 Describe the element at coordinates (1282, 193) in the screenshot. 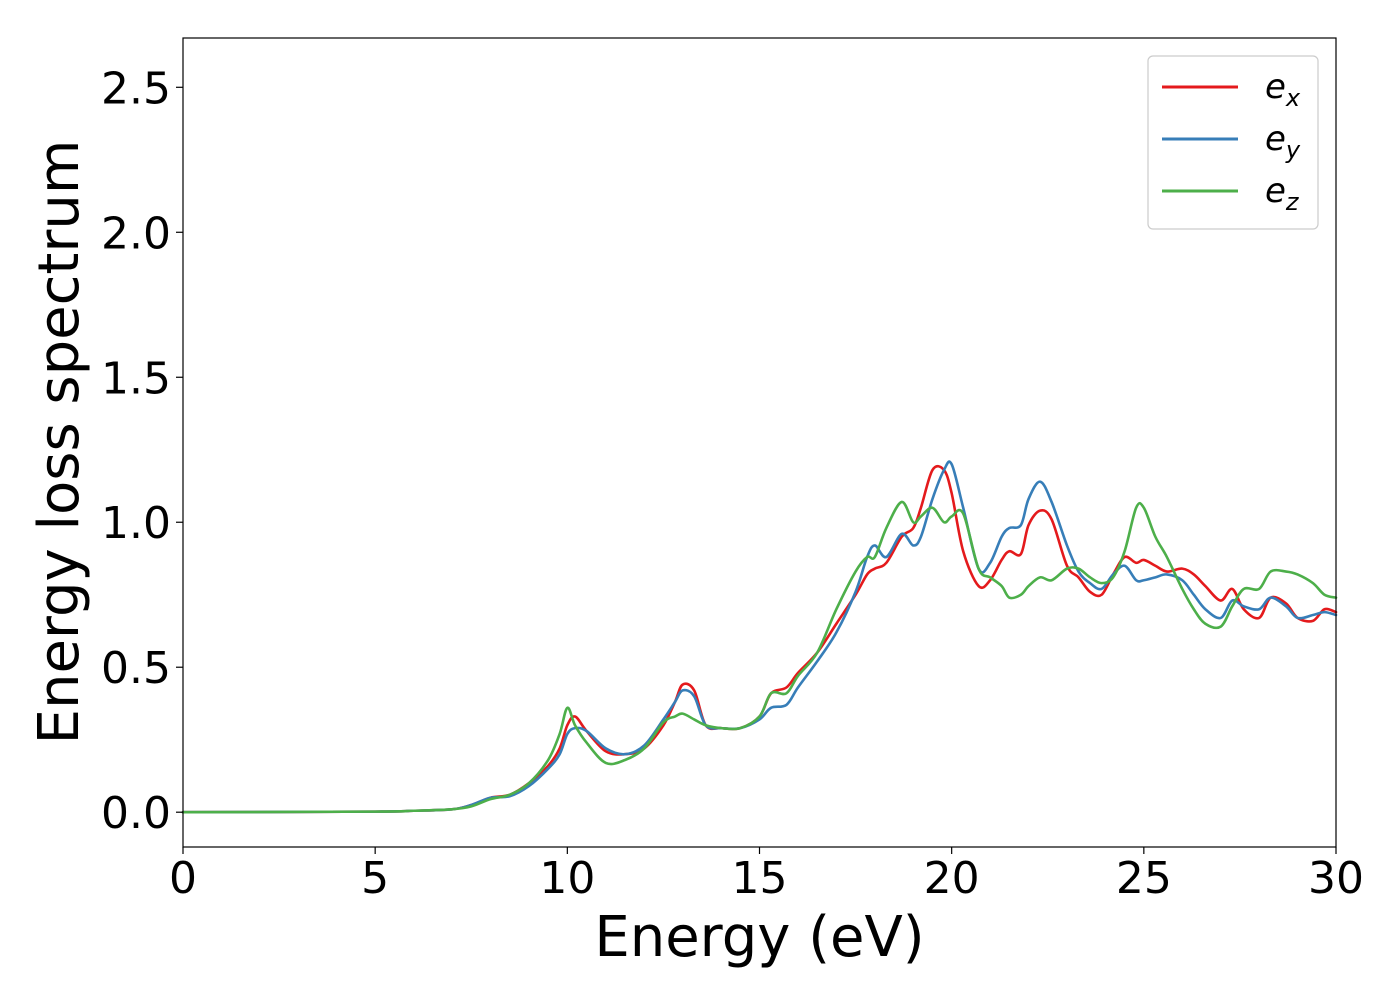

I see `legend-label-z: ez` at that location.